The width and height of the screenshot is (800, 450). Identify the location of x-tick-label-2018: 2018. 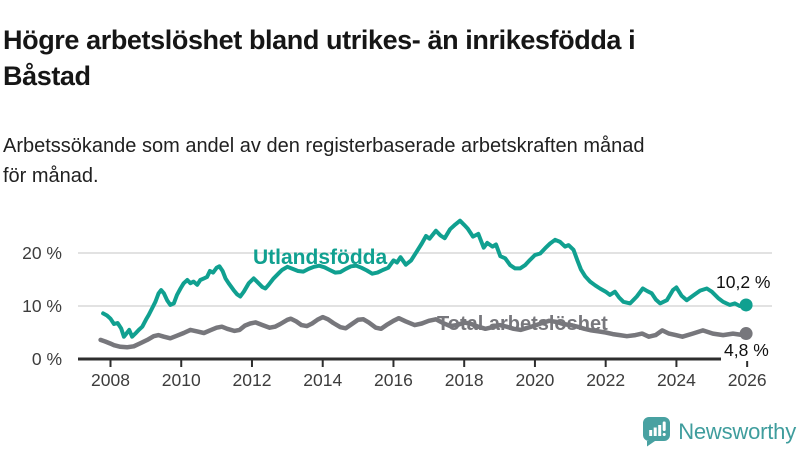
(464, 380).